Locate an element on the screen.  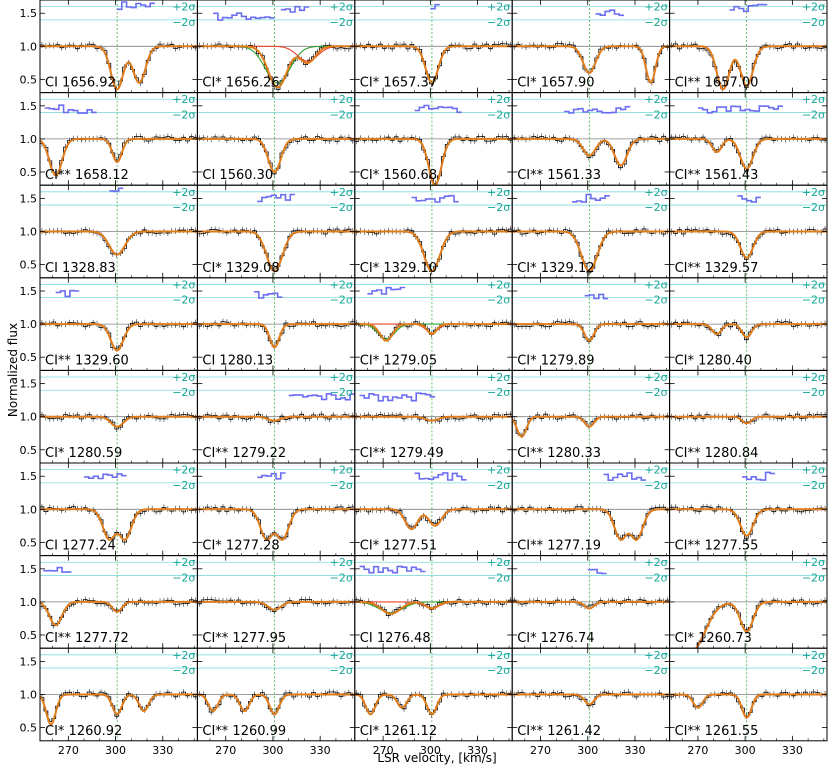
subplot-panel: +2σ −2σ CI** 1277.72 0.5 1.0 1.5 is located at coordinates (109, 602).